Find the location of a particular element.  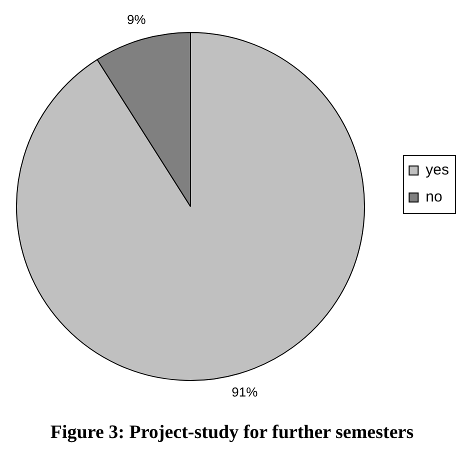

data-label: 9% is located at coordinates (136, 19).